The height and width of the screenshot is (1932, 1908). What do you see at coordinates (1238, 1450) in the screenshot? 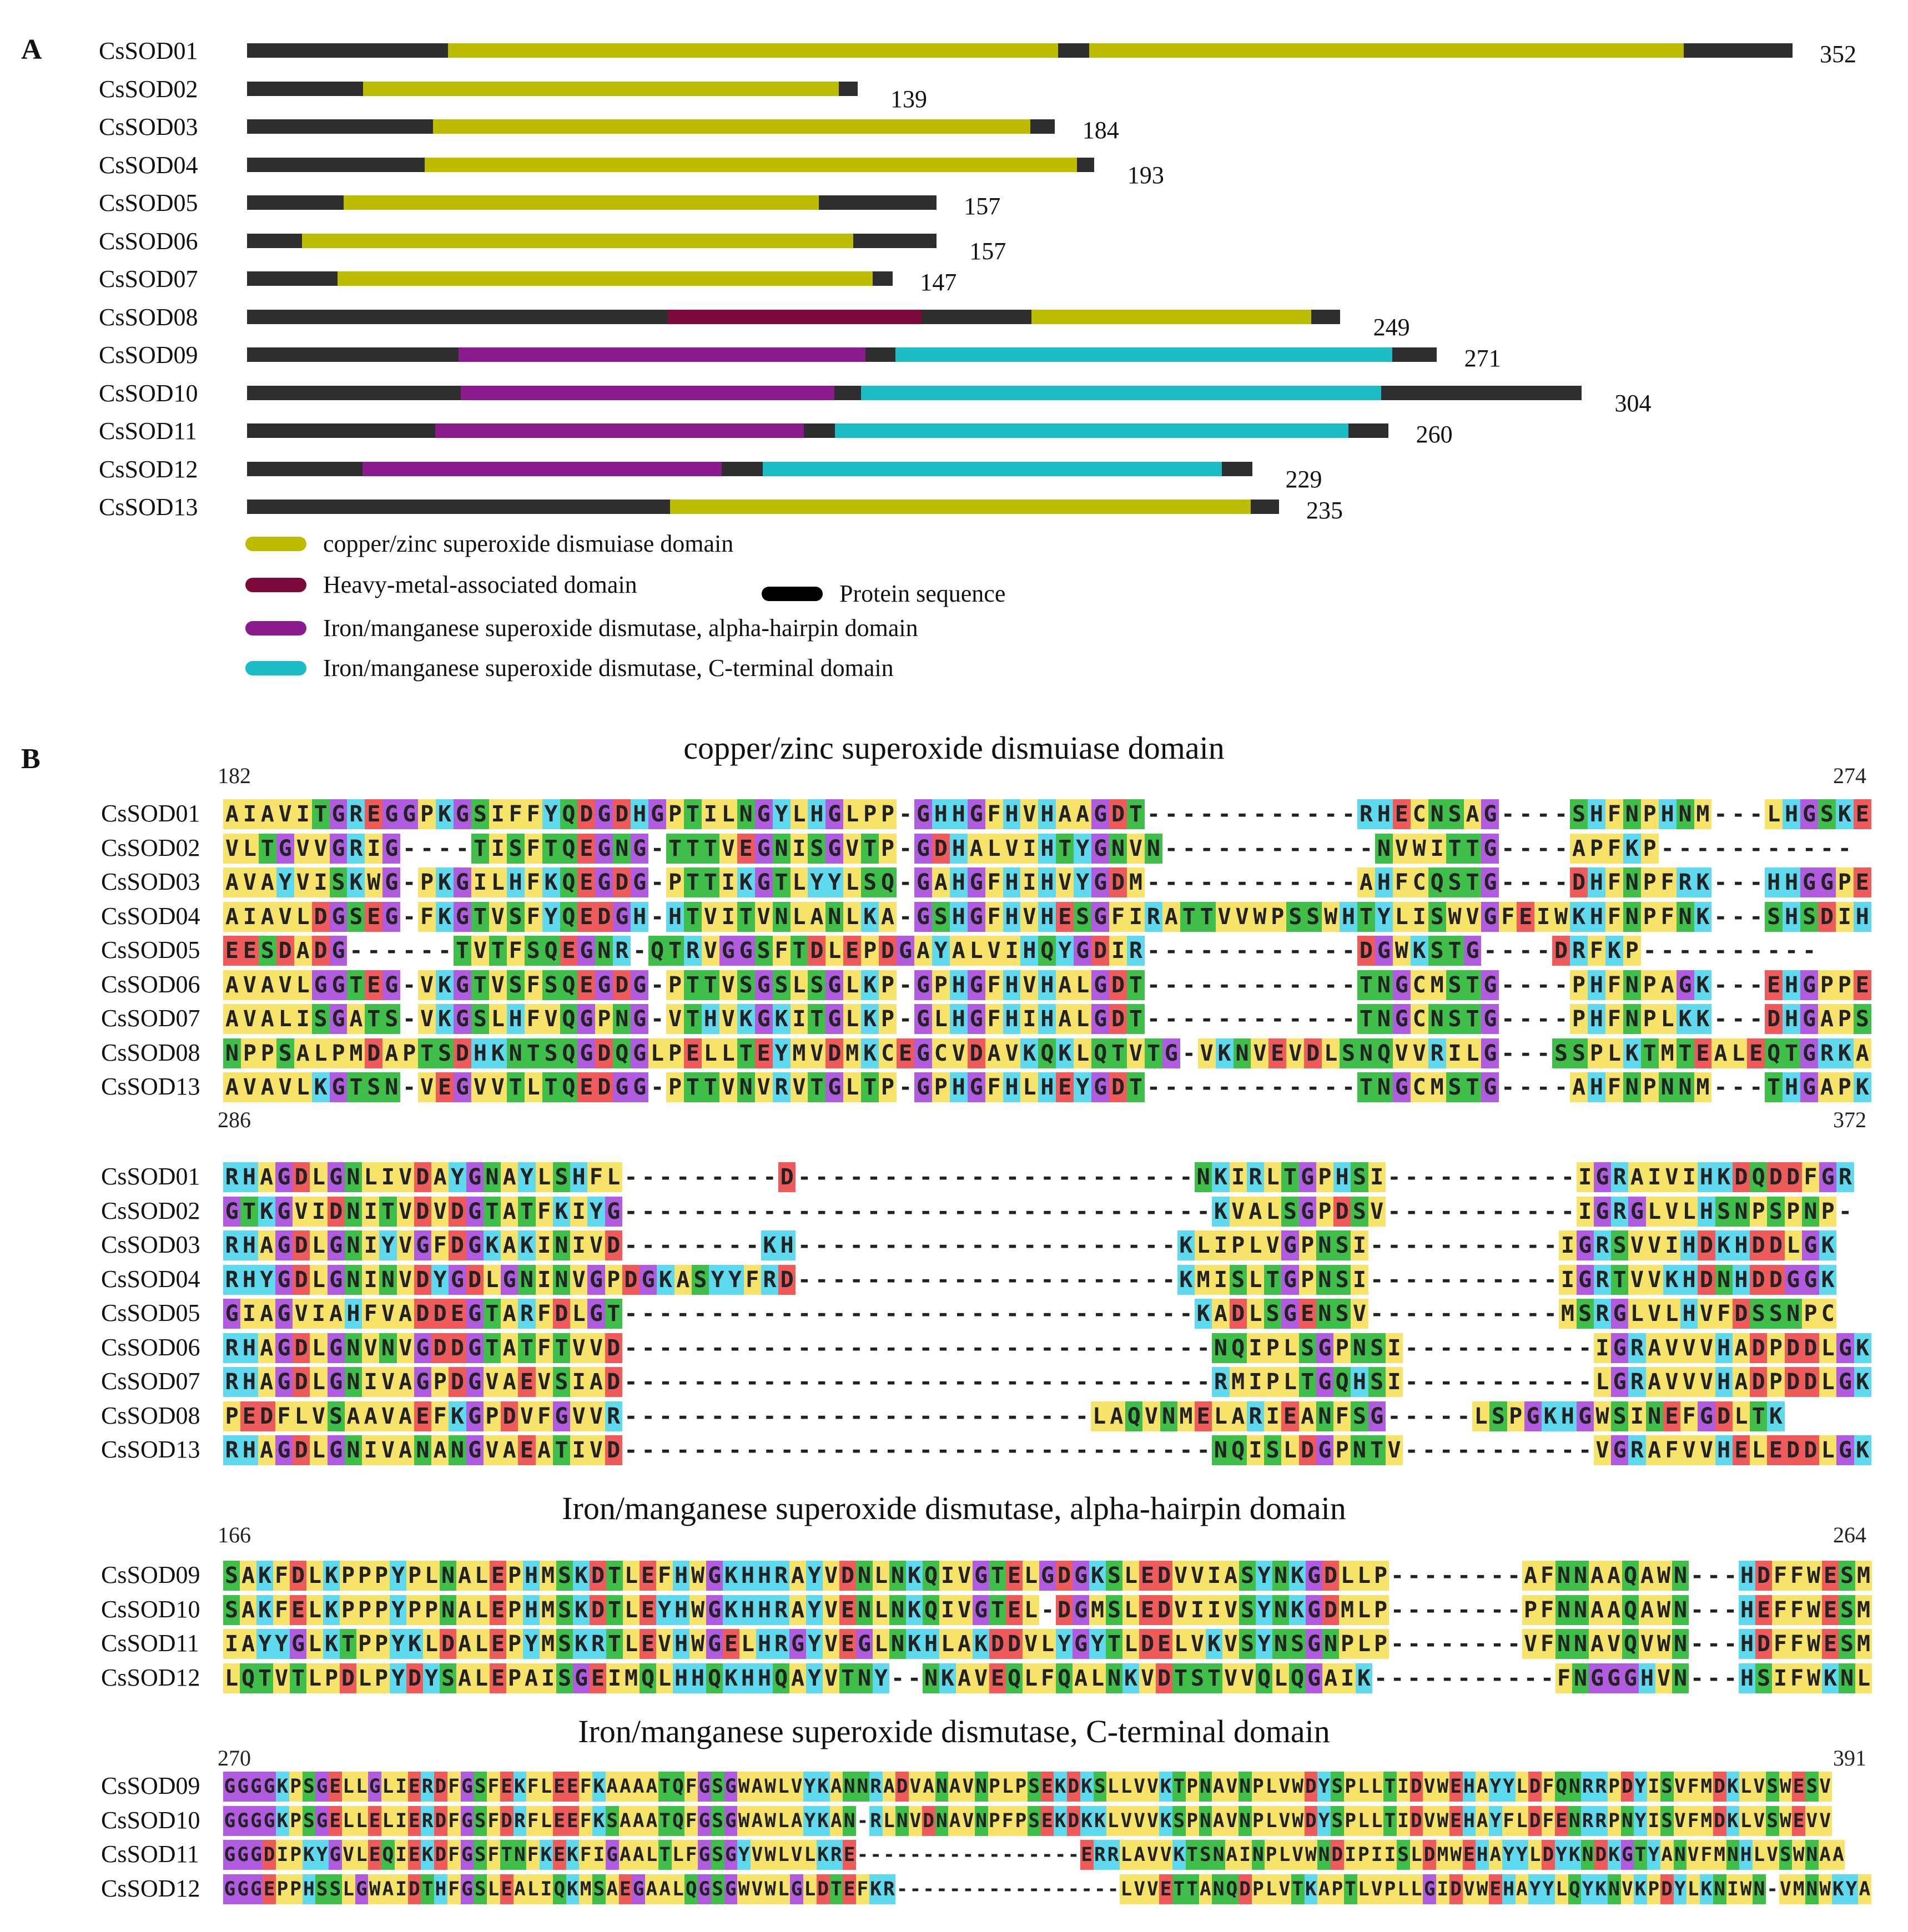
I see `residue-cell: Q` at bounding box center [1238, 1450].